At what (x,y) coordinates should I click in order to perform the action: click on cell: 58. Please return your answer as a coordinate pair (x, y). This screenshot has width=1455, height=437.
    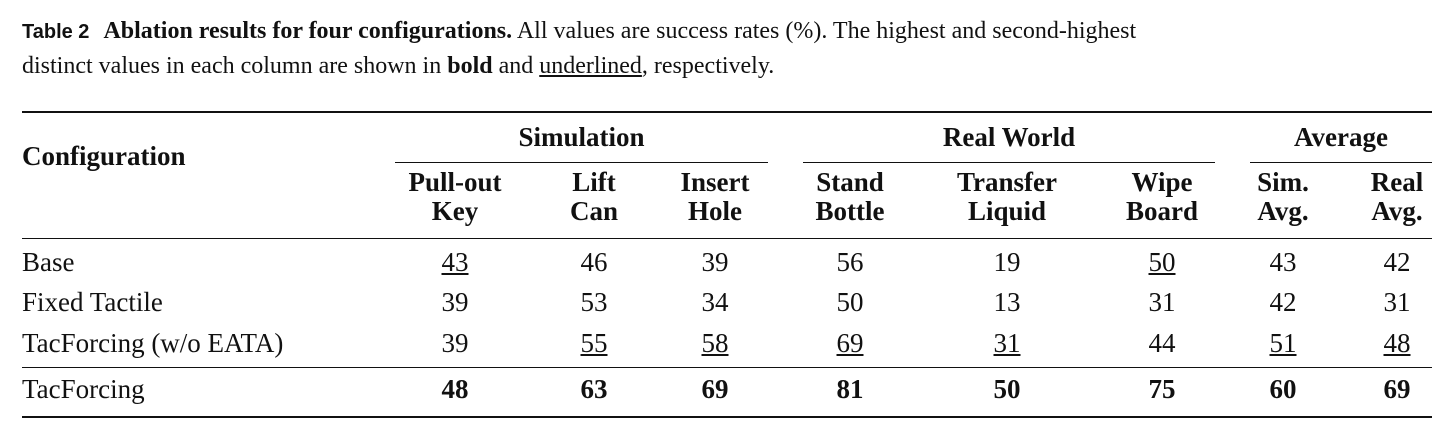
    Looking at the image, I should click on (715, 343).